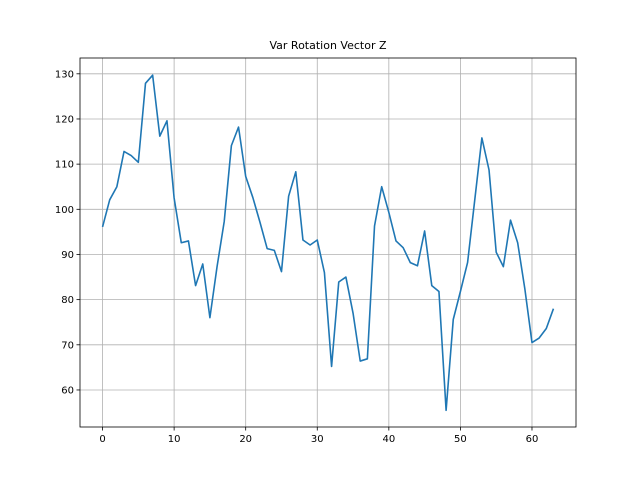 This screenshot has height=480, width=640. What do you see at coordinates (327, 45) in the screenshot?
I see `chart-title: Var Rotation Vector Z` at bounding box center [327, 45].